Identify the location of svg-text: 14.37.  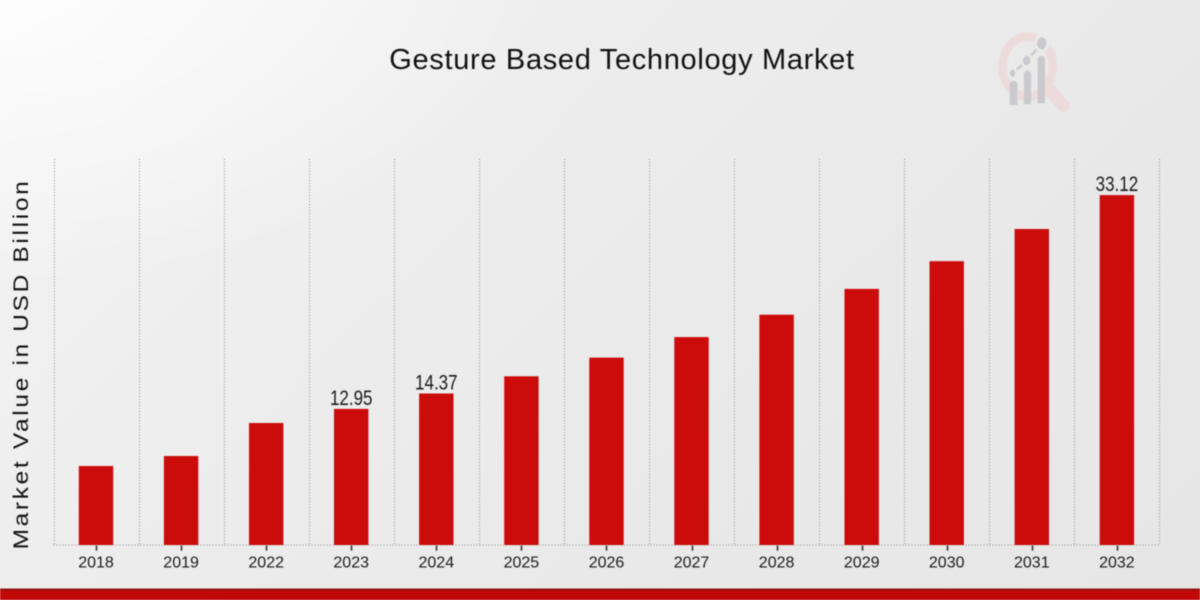
(436, 383).